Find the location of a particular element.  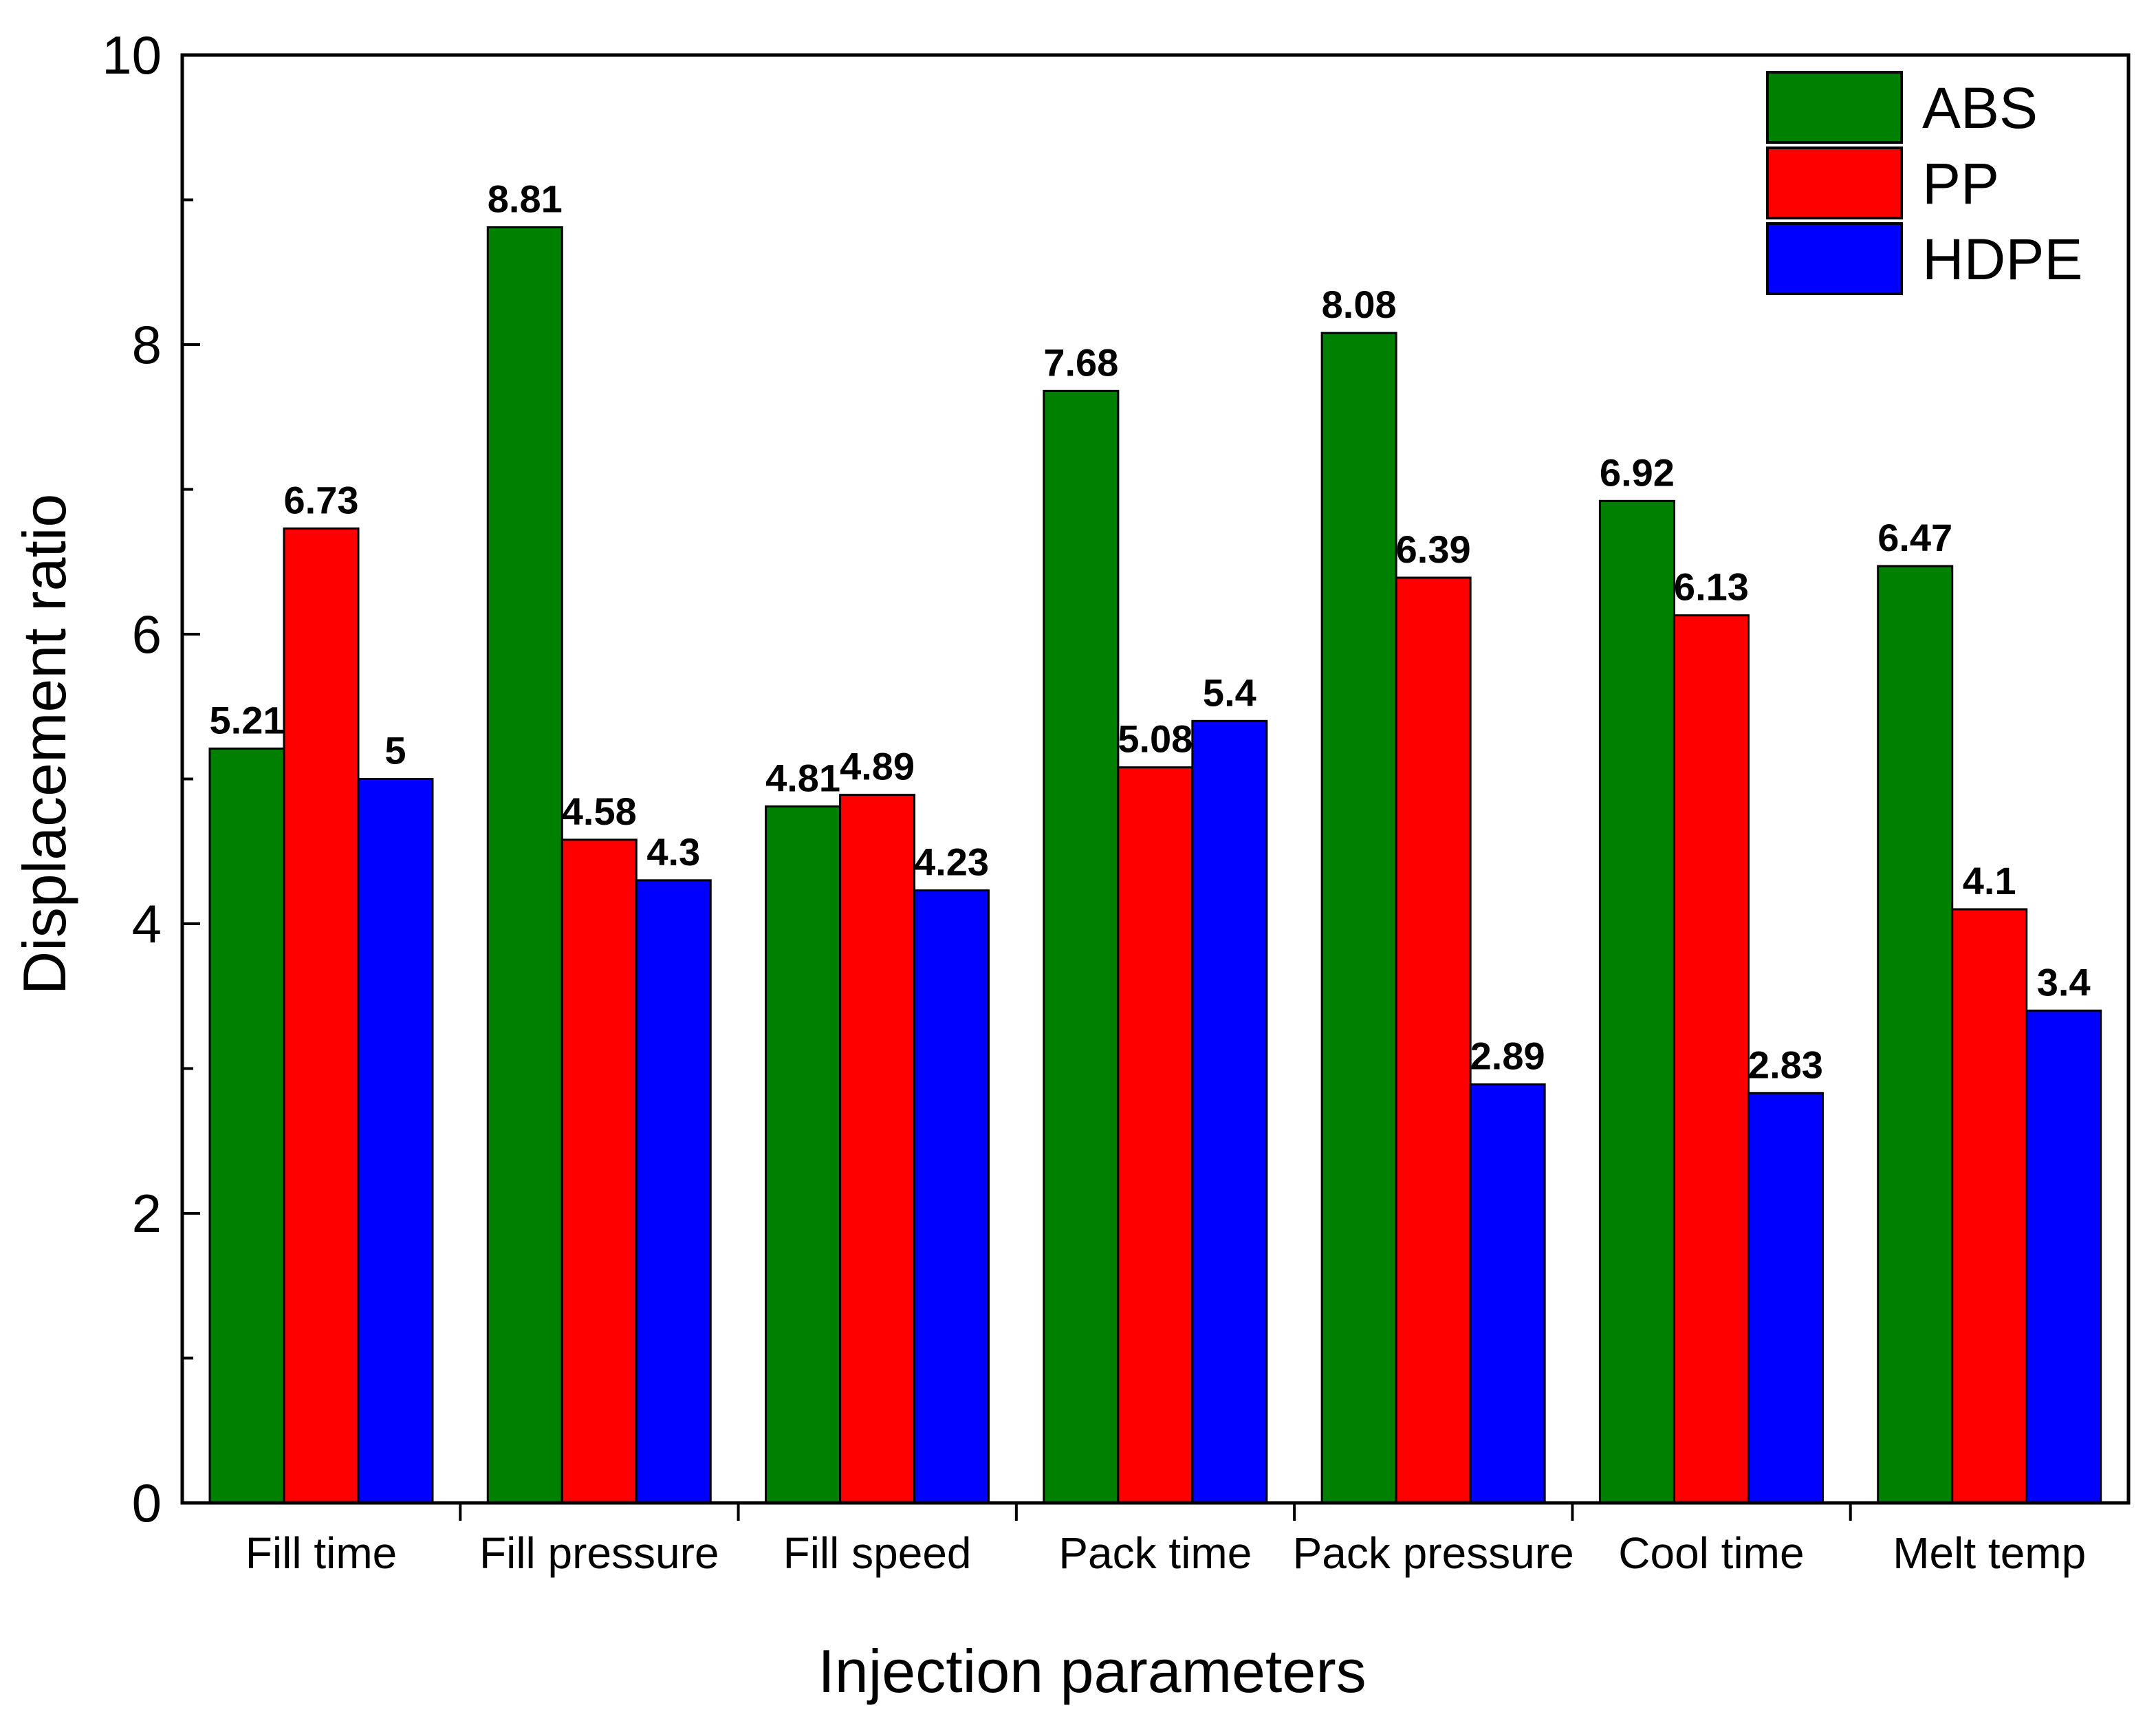

legend-swatch-hdpe is located at coordinates (1835, 258).